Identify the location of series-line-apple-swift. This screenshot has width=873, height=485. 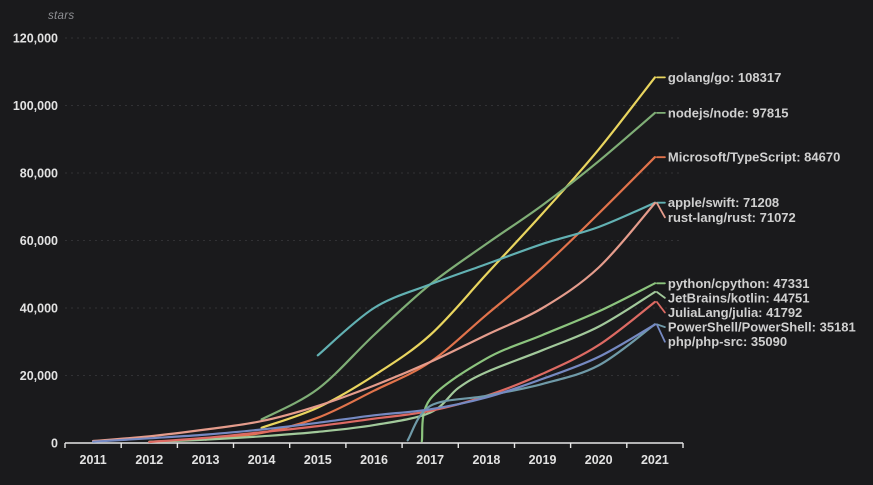
(486, 279).